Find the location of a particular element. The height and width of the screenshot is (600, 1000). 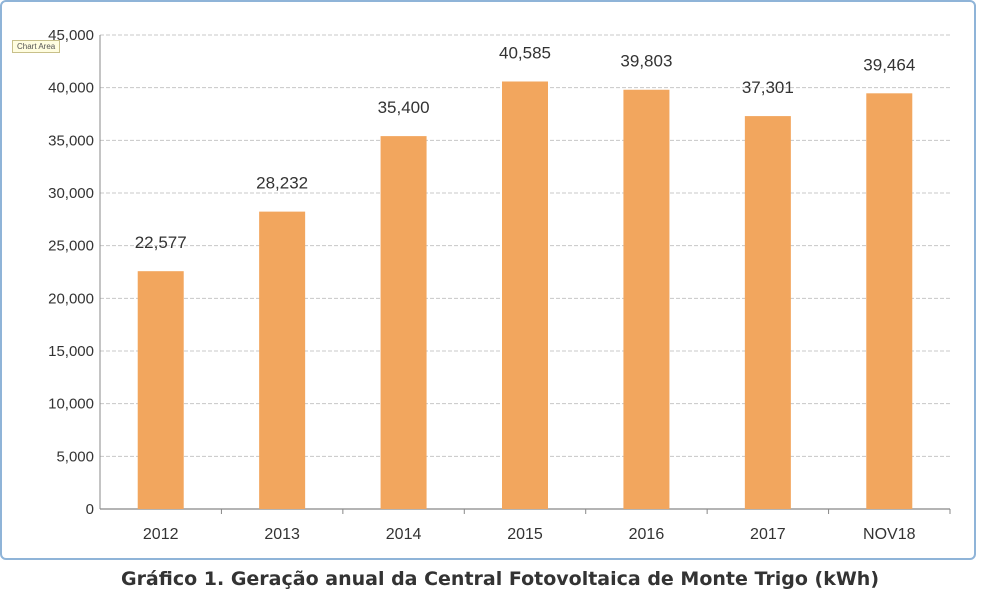

x-tick-label: 2013 is located at coordinates (282, 534).